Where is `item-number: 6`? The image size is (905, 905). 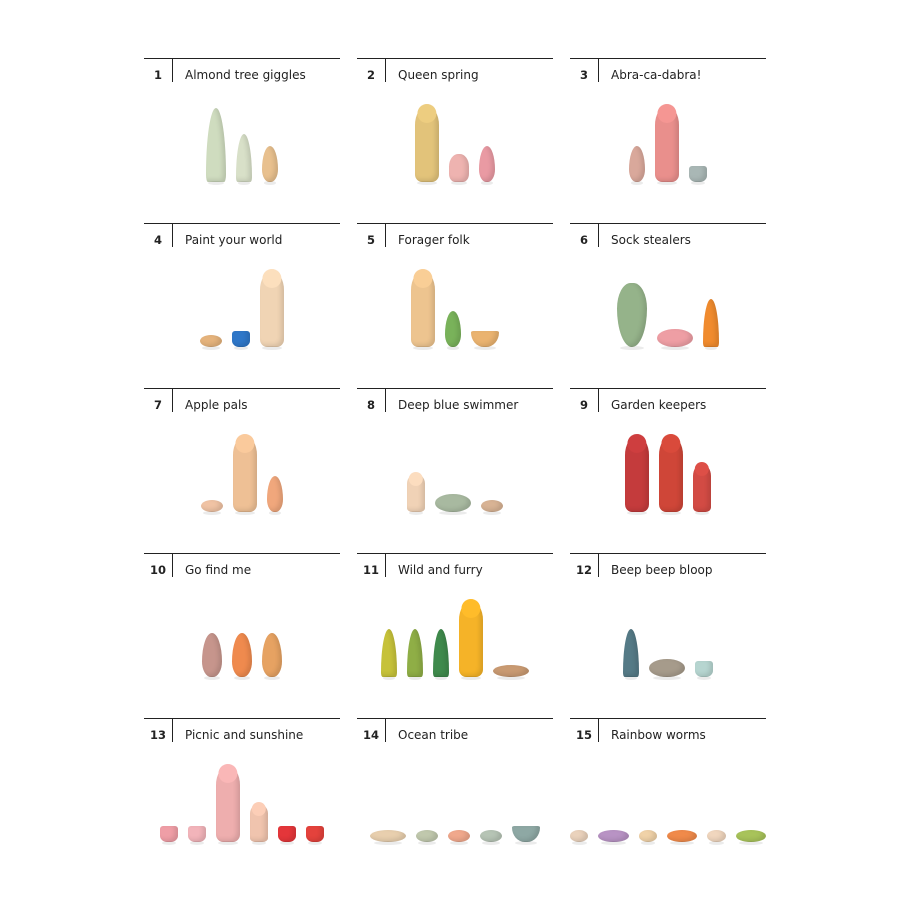 item-number: 6 is located at coordinates (583, 240).